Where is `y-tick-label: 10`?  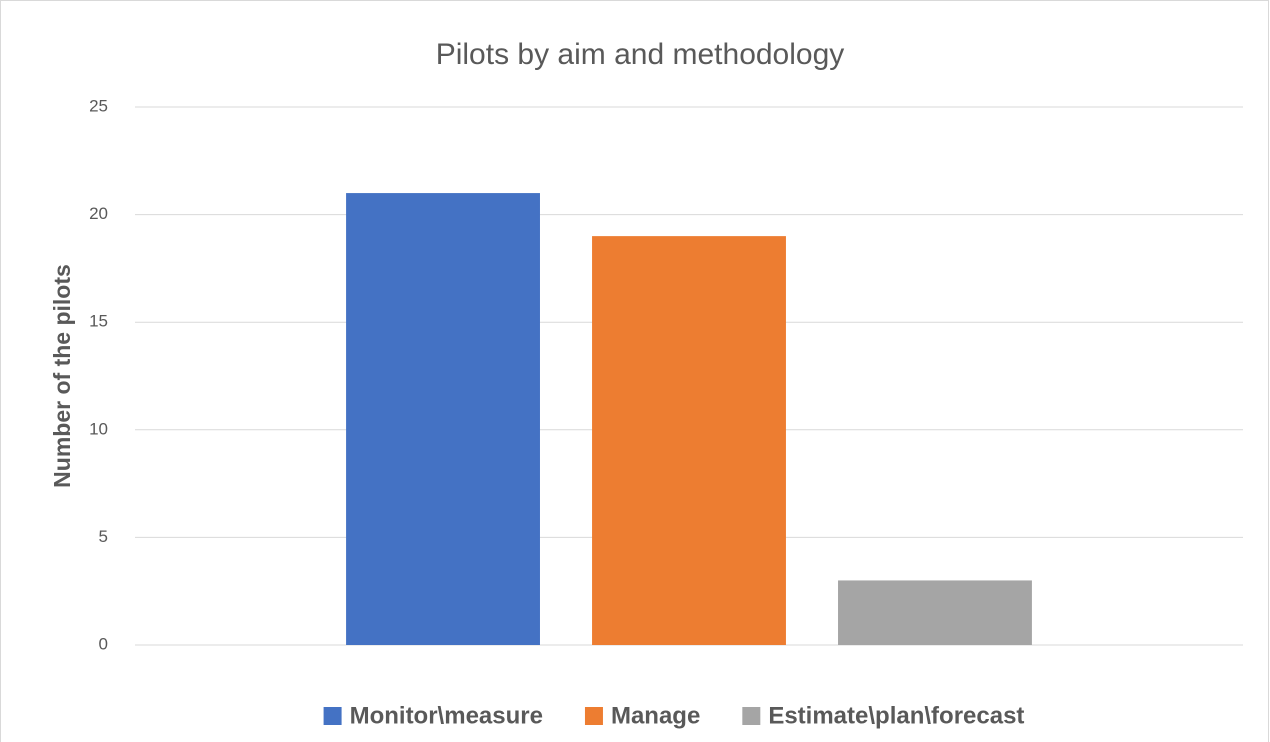 y-tick-label: 10 is located at coordinates (98, 428).